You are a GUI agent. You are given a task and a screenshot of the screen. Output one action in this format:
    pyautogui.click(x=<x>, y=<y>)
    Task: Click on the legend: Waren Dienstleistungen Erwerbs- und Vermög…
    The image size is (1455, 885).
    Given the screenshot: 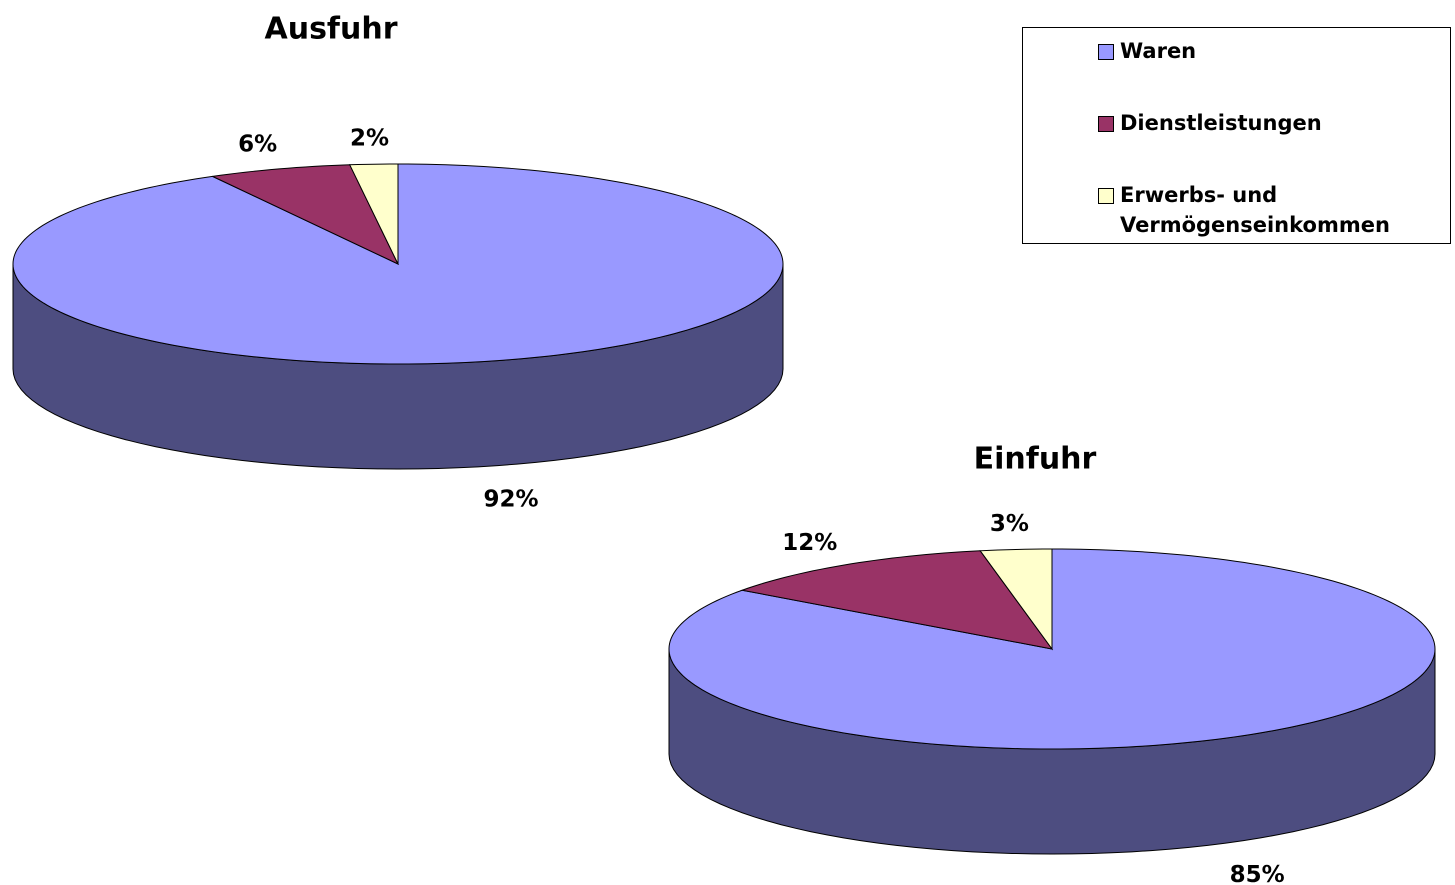 What is the action you would take?
    pyautogui.click(x=1236, y=135)
    